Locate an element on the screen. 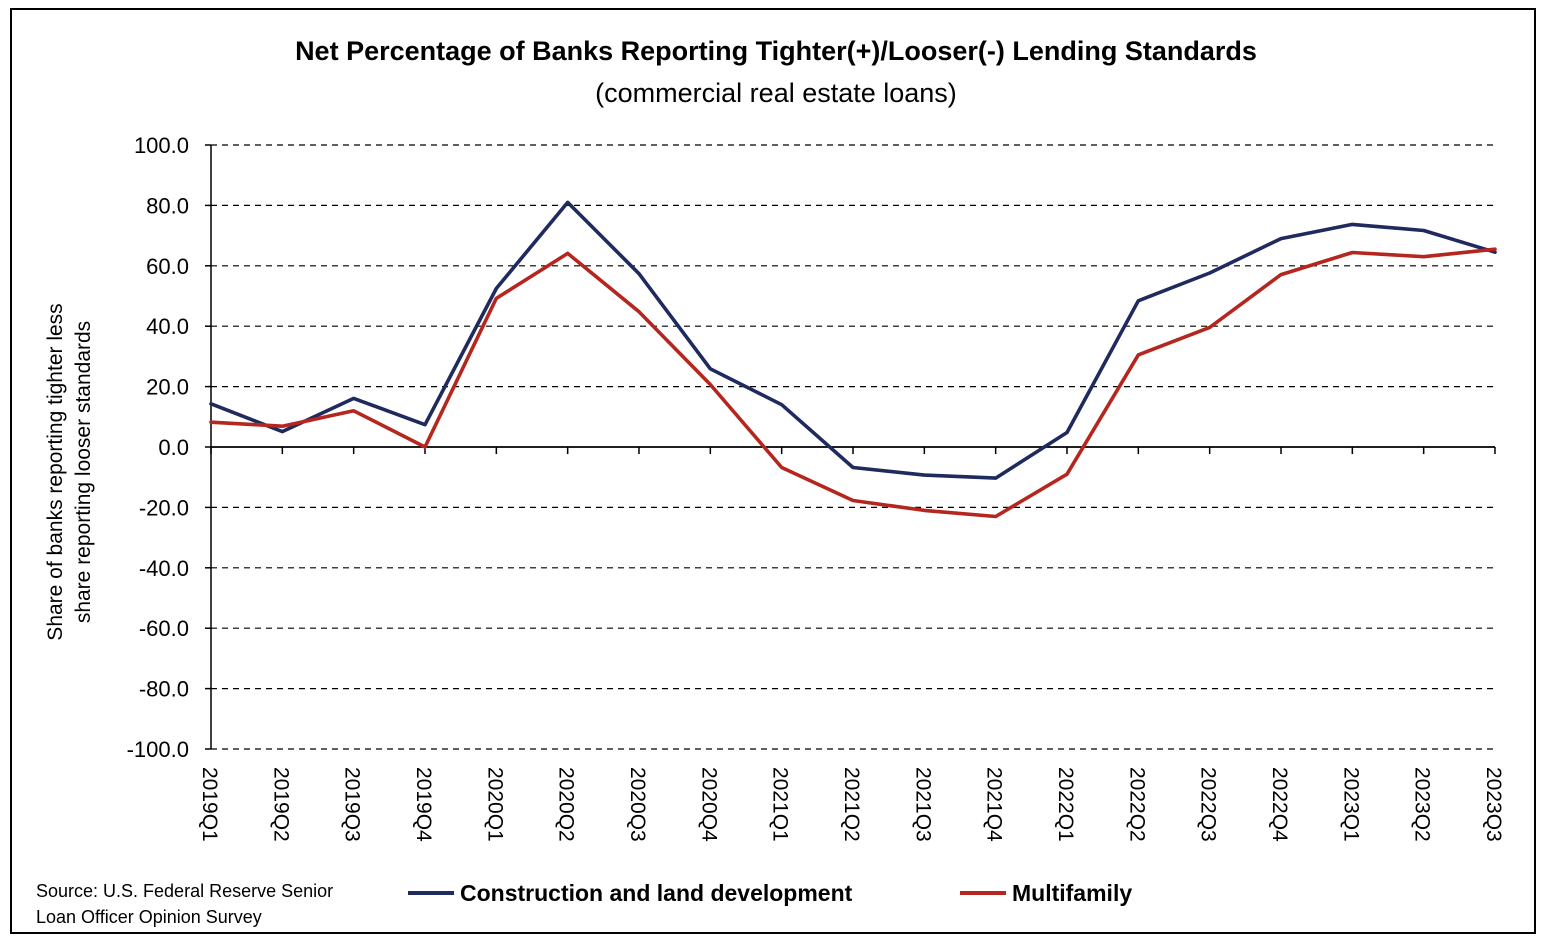  legend-label-multifamily: Multifamily is located at coordinates (1072, 892).